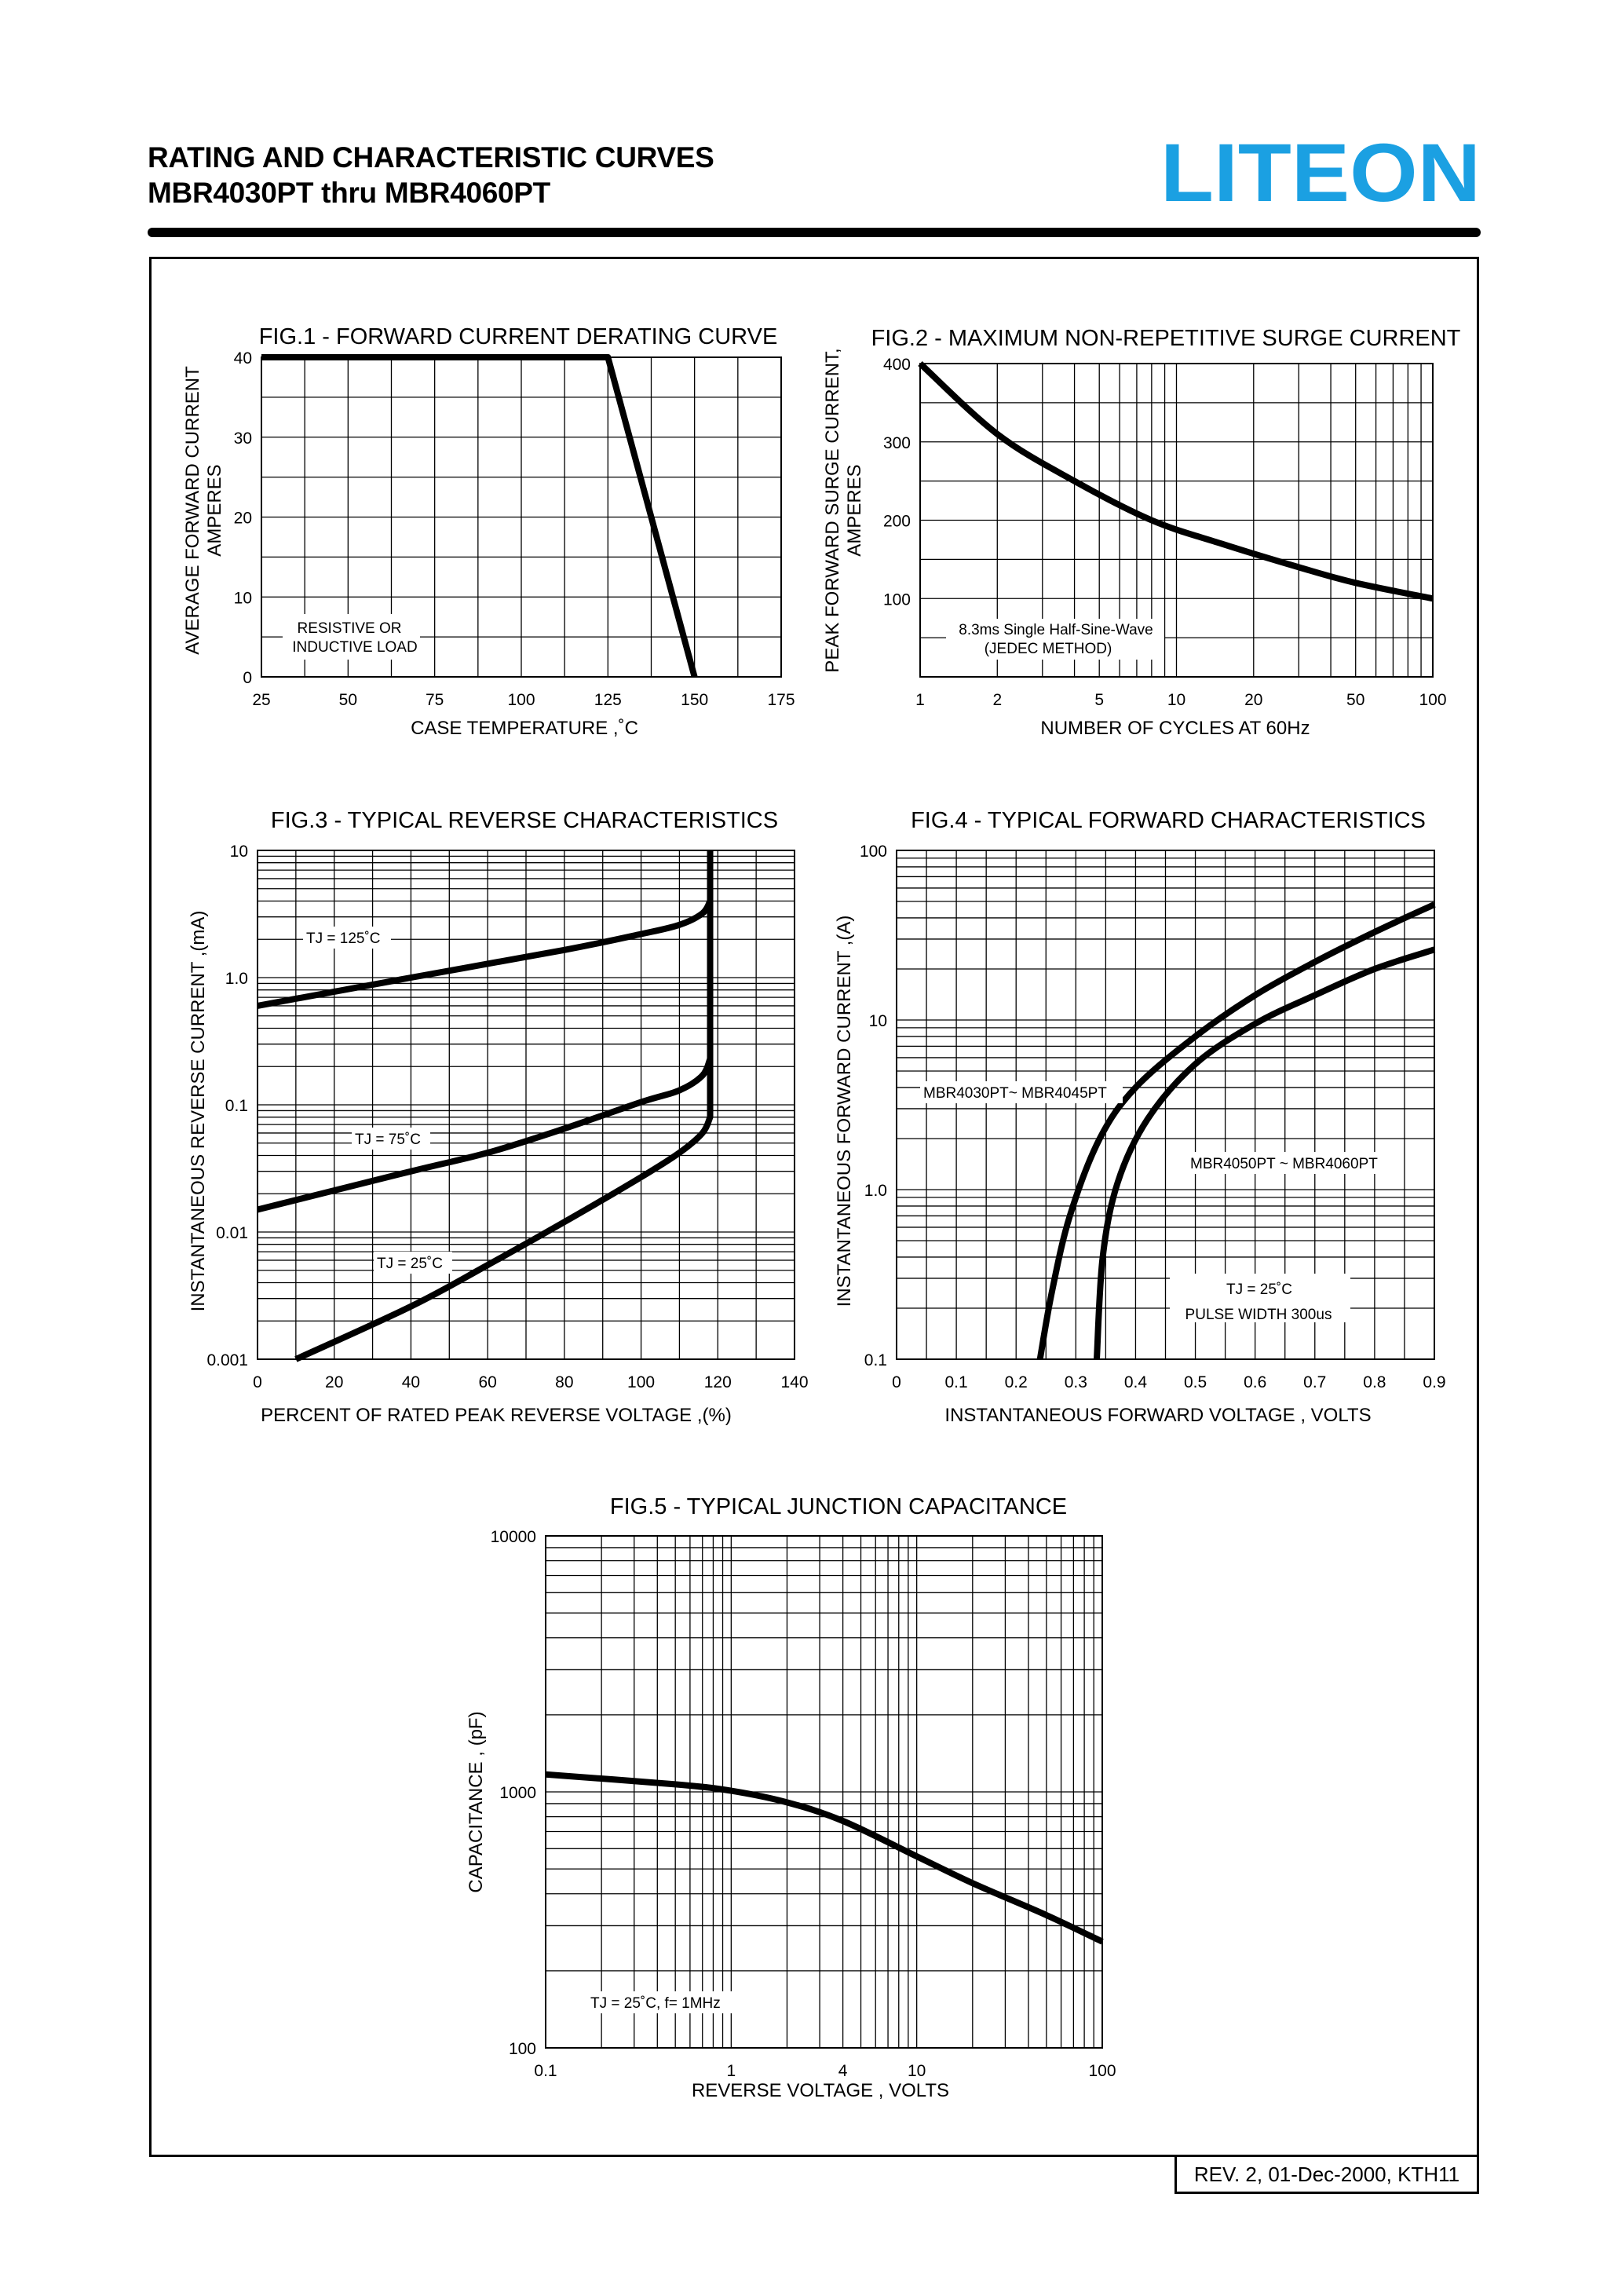 This screenshot has height=2296, width=1622. What do you see at coordinates (487, 1382) in the screenshot?
I see `fig3-x-tick: 60` at bounding box center [487, 1382].